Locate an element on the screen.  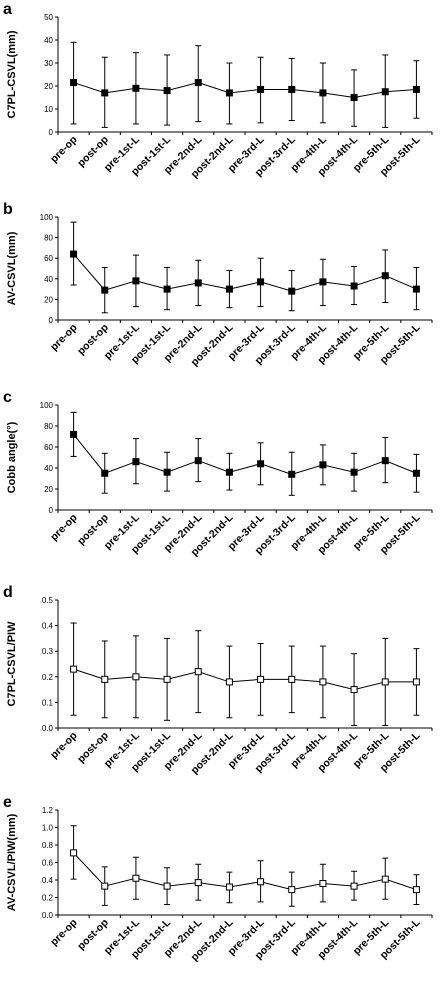
panel-letter-d: d is located at coordinates (8, 592).